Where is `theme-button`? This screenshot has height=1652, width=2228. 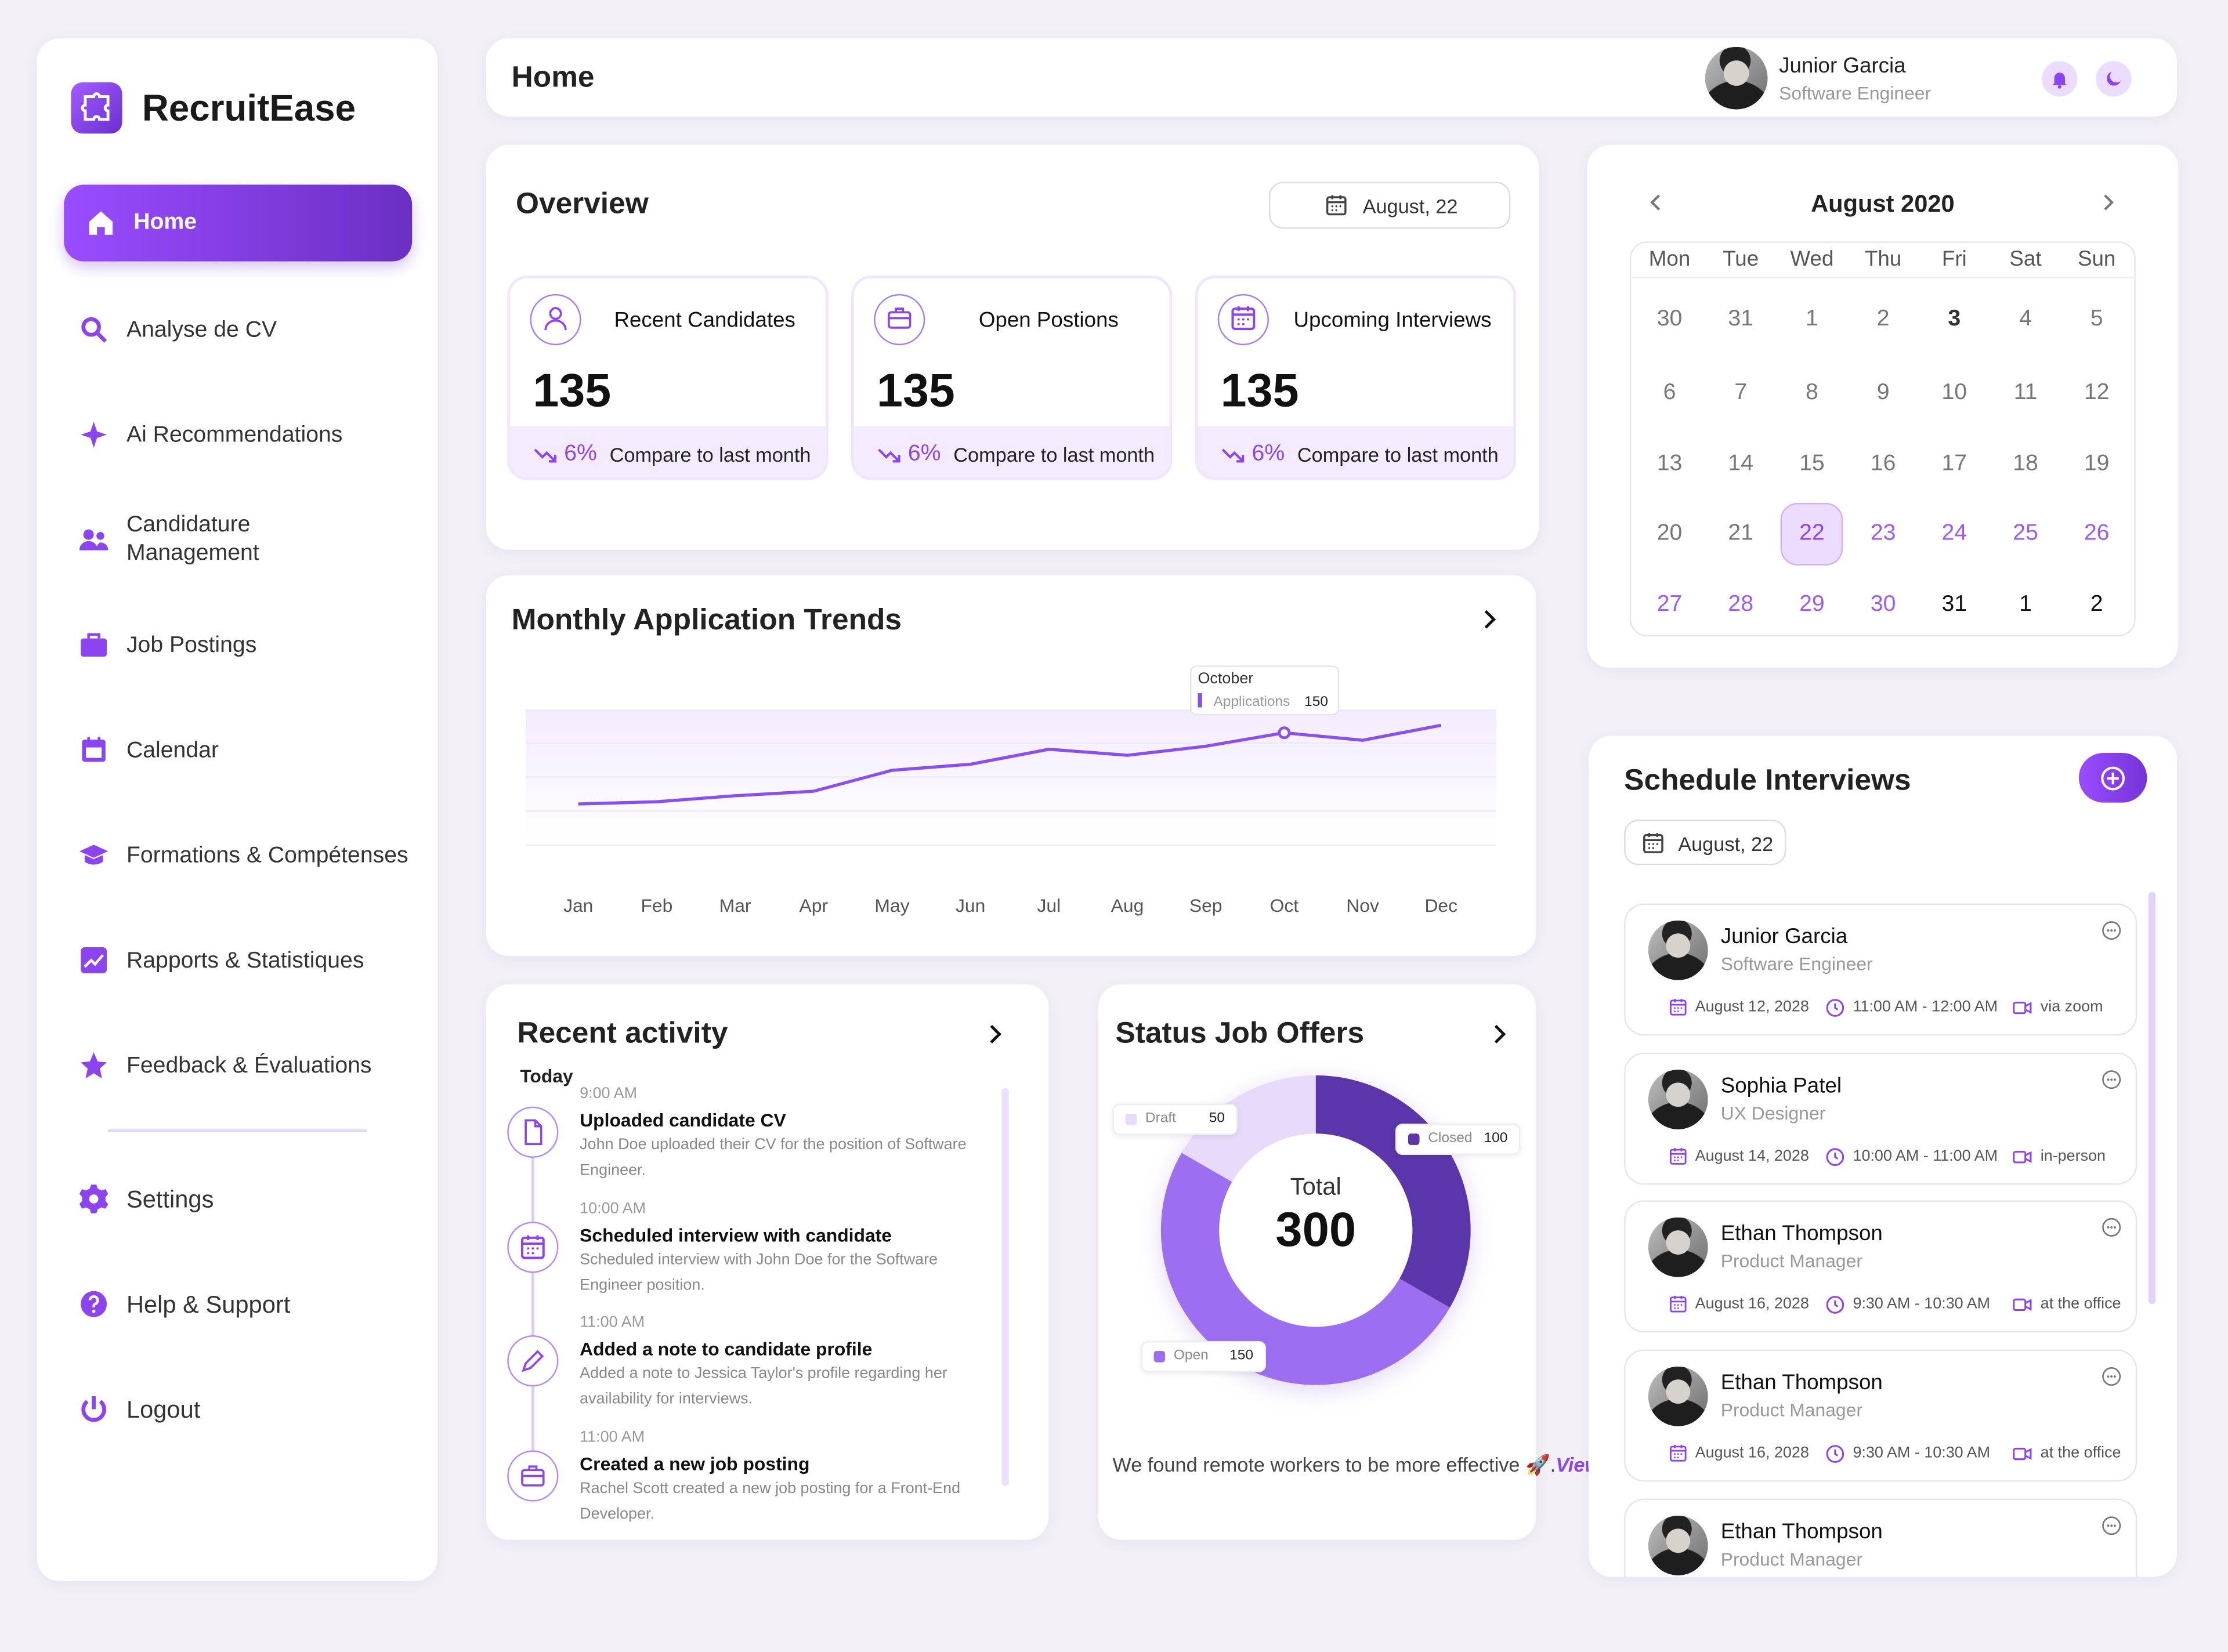
theme-button is located at coordinates (2114, 79).